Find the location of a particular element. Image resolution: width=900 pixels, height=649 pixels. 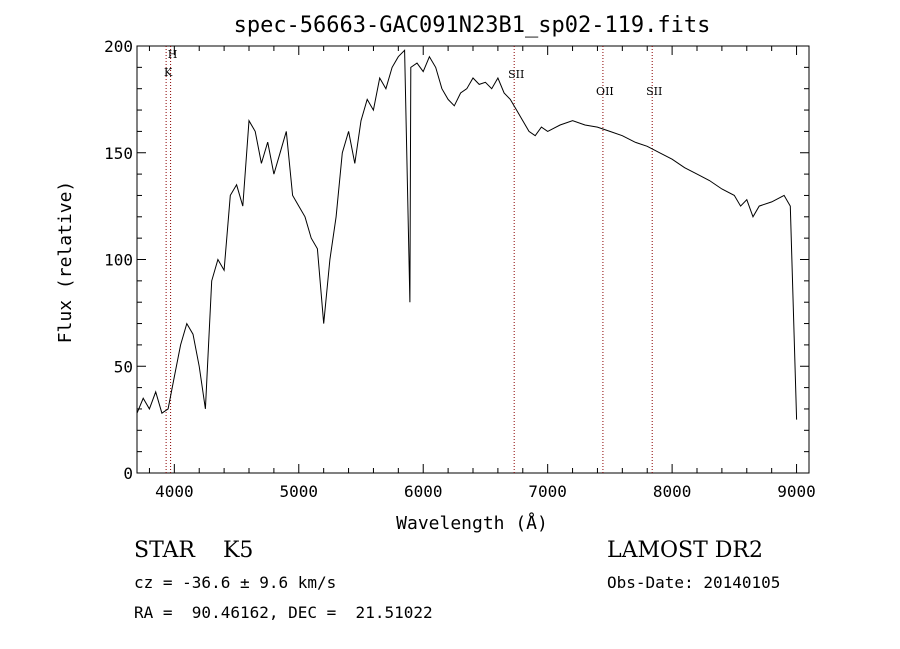

x-axis-label: Wavelength (Å) is located at coordinates (472, 523).